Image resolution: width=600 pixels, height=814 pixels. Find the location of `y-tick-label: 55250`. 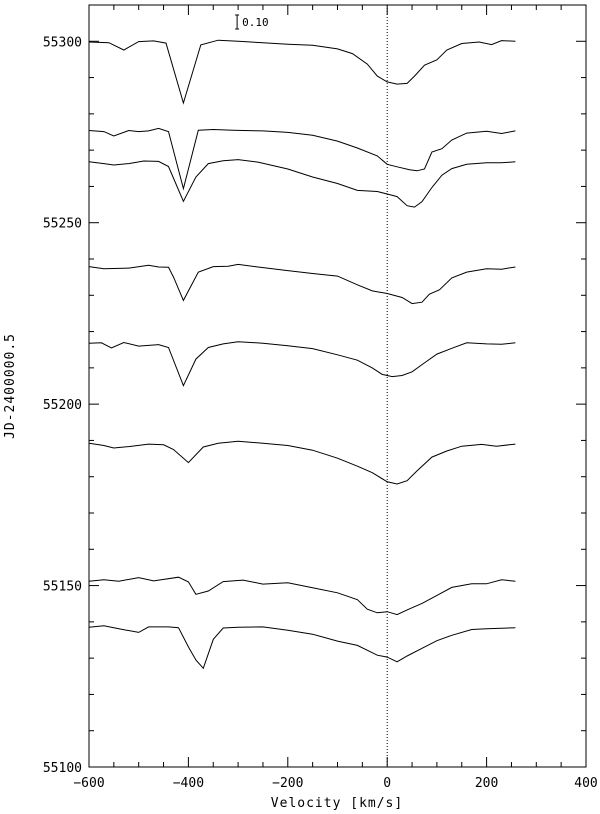

y-tick-label: 55250 is located at coordinates (62, 224).